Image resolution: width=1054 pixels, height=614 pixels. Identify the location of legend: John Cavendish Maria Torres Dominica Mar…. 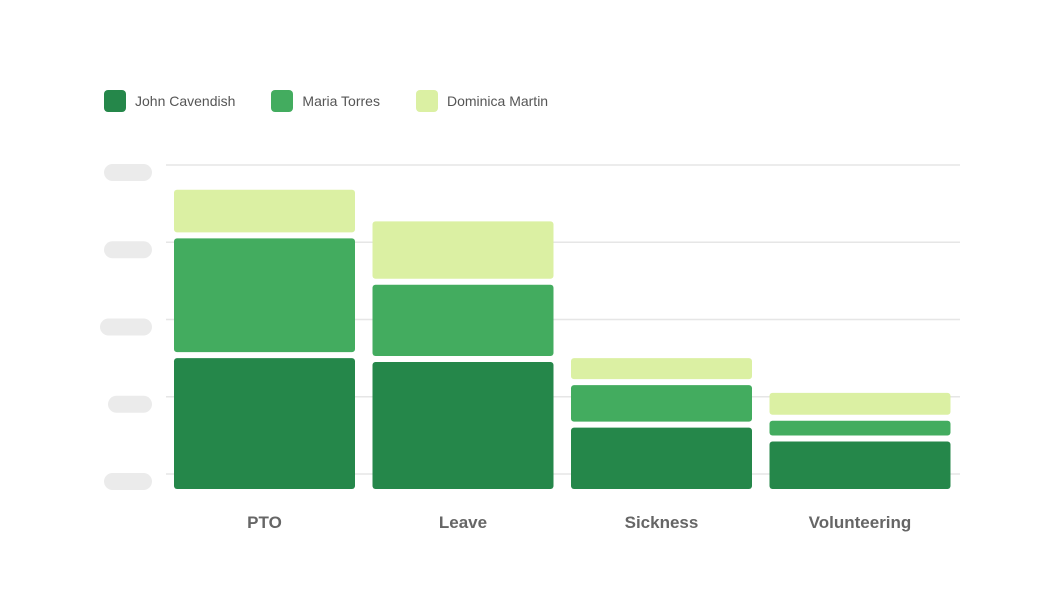
(344, 101).